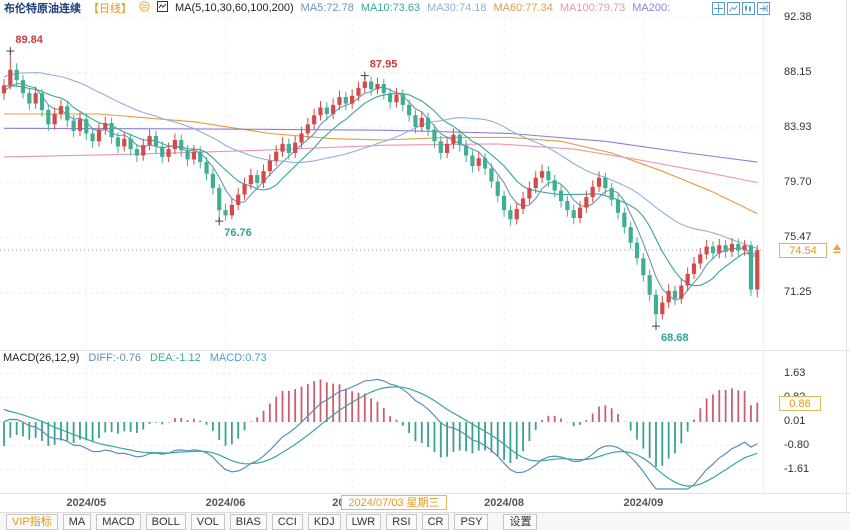  Describe the element at coordinates (165, 521) in the screenshot. I see `tab-boll: BOLL` at that location.